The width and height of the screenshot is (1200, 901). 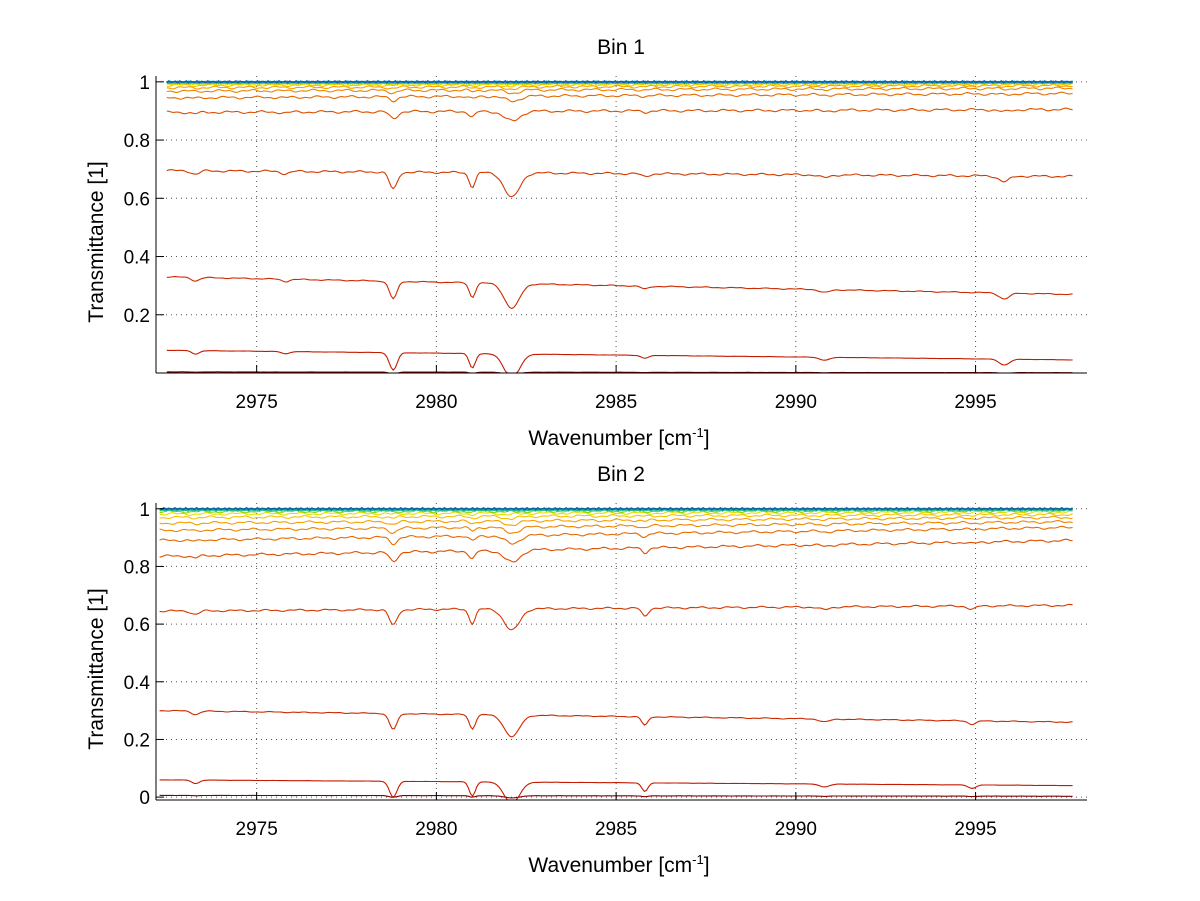 I want to click on chart-title: Bin 2, so click(x=621, y=474).